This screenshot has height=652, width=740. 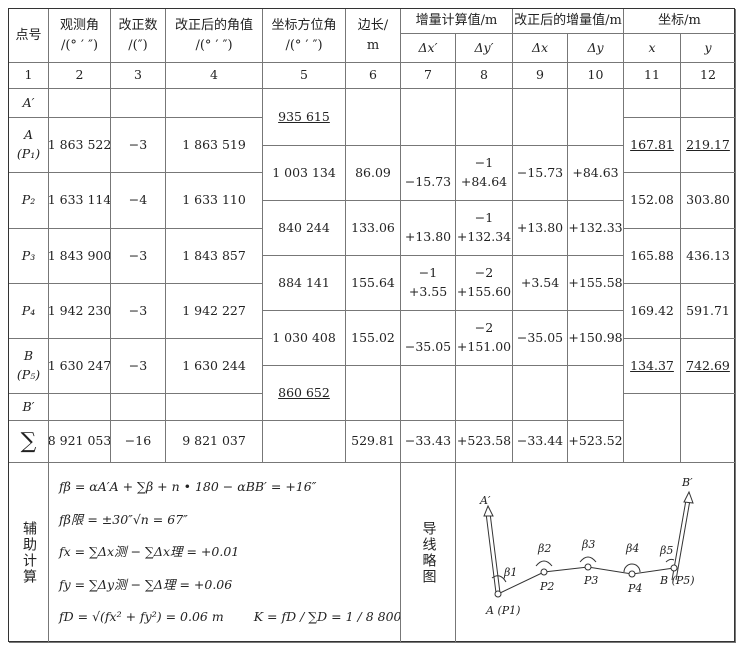 I want to click on label-a: A (P1), so click(x=502, y=610).